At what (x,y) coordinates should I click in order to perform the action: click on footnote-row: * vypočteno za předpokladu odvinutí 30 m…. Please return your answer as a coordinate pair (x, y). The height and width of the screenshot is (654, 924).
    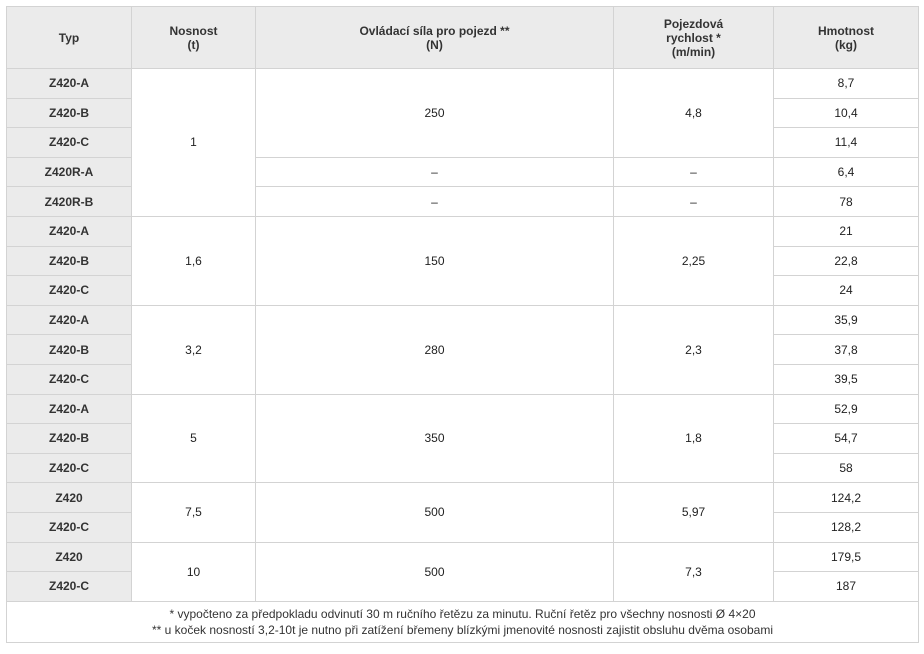
    Looking at the image, I should click on (462, 621).